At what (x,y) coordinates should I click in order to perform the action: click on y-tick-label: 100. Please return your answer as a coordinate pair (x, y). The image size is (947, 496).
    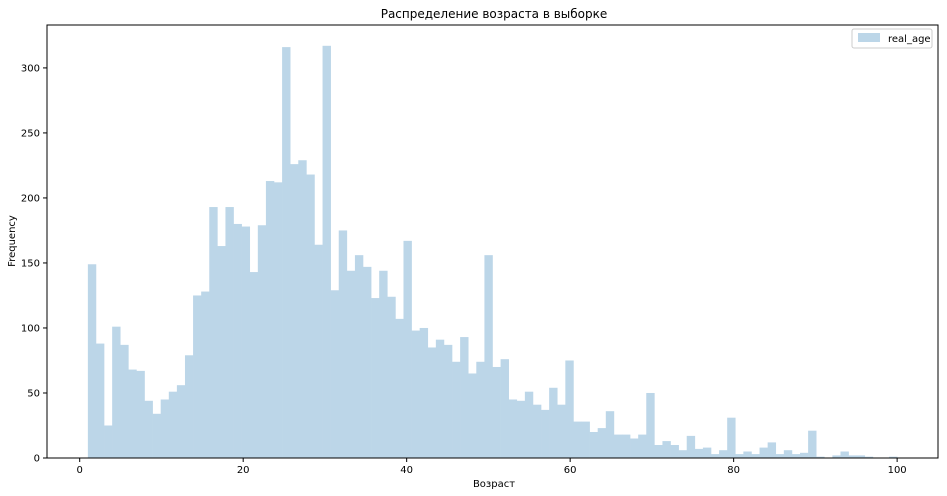
    Looking at the image, I should click on (30, 328).